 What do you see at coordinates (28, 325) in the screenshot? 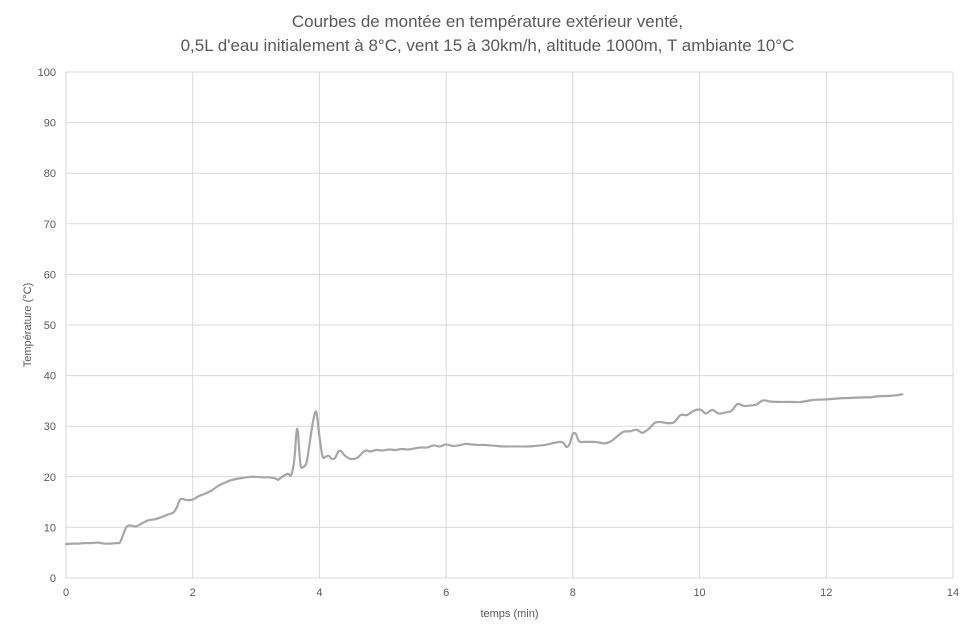
I see `y-axis-title: Température (°C)` at bounding box center [28, 325].